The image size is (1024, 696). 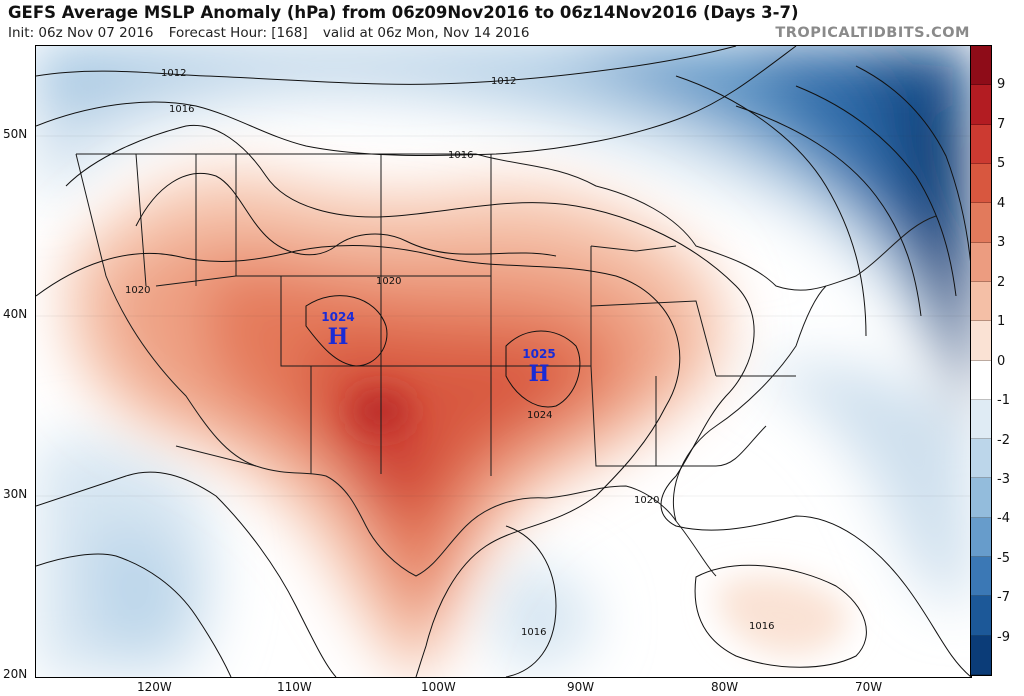 I want to click on high-center-value: 1024, so click(x=337, y=317).